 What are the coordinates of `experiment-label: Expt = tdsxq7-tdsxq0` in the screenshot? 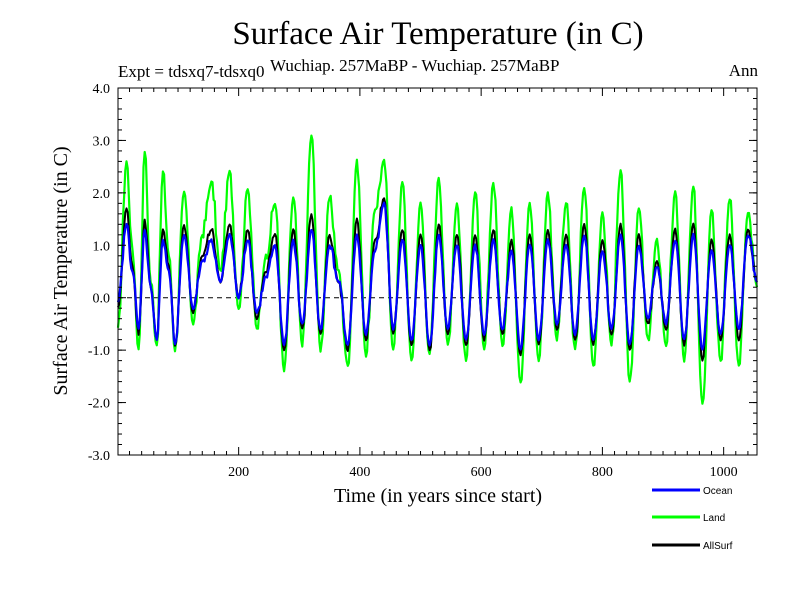 It's located at (191, 71).